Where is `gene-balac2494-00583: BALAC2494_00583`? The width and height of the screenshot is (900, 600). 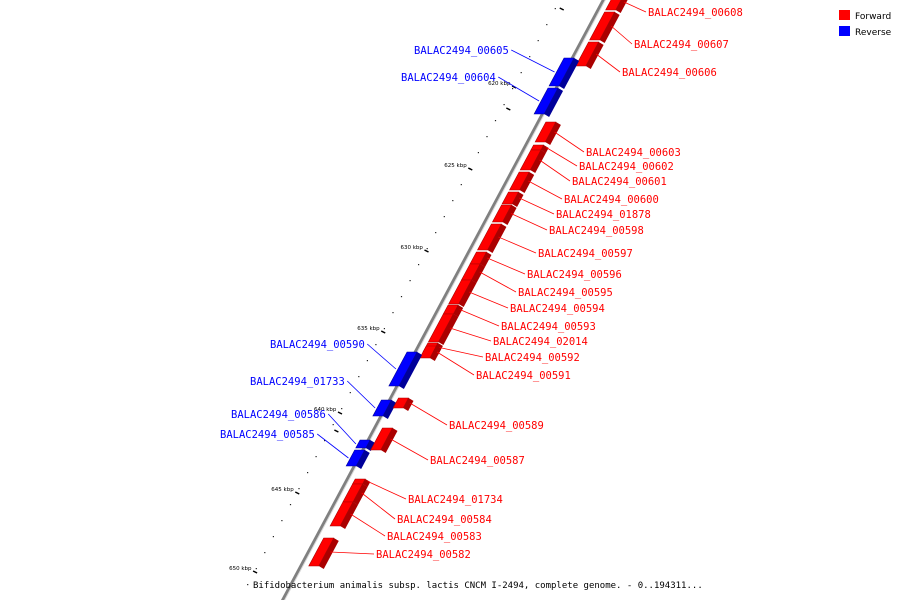 gene-balac2494-00583: BALAC2494_00583 is located at coordinates (405, 522).